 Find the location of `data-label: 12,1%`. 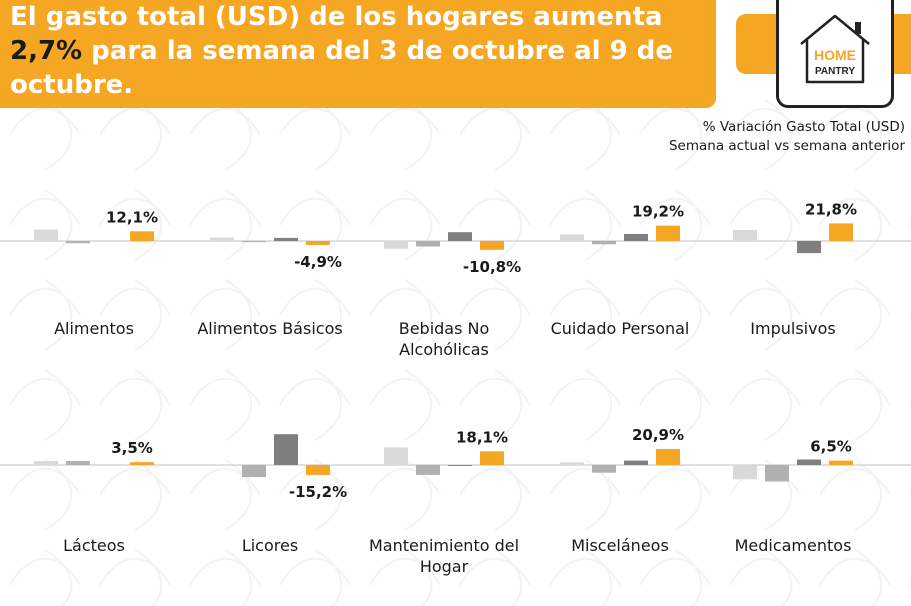

data-label: 12,1% is located at coordinates (132, 217).